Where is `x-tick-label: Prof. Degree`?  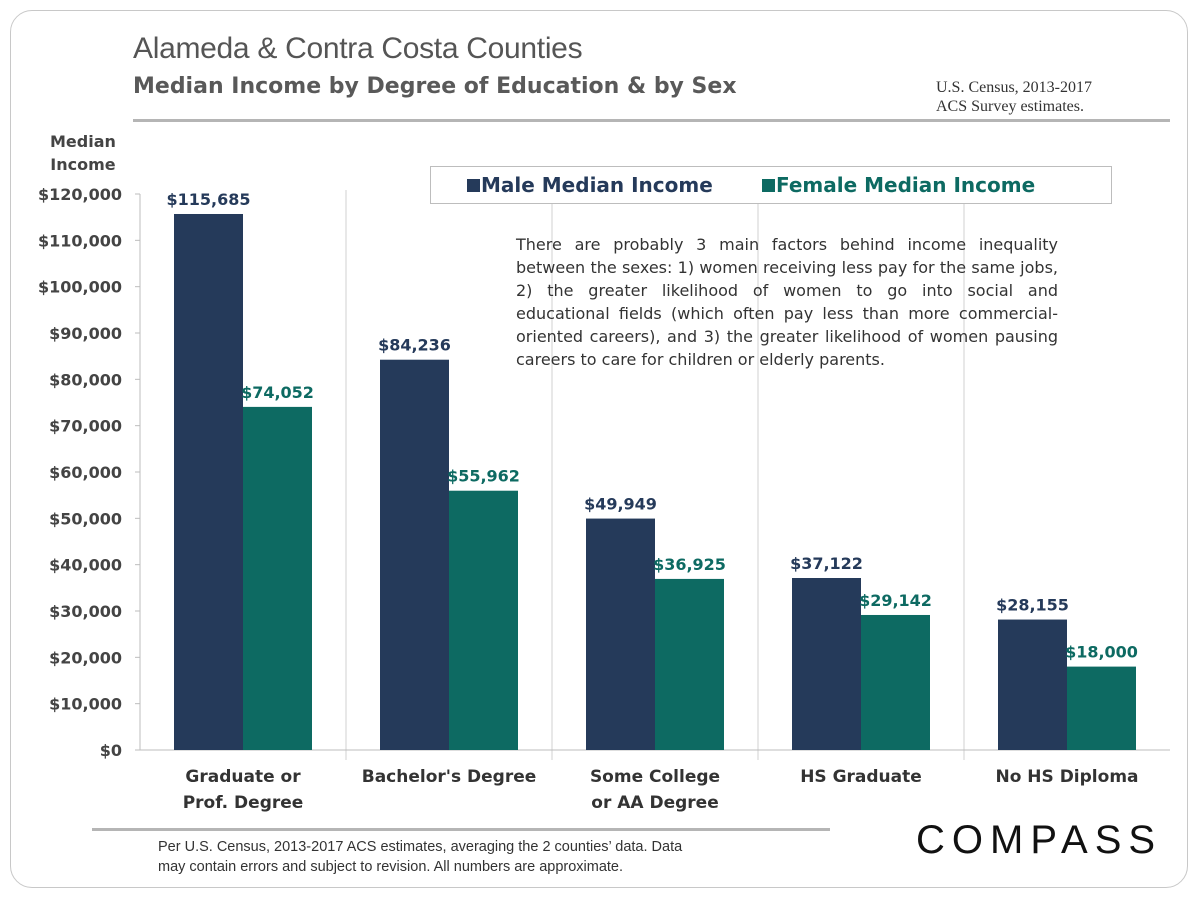
x-tick-label: Prof. Degree is located at coordinates (243, 803).